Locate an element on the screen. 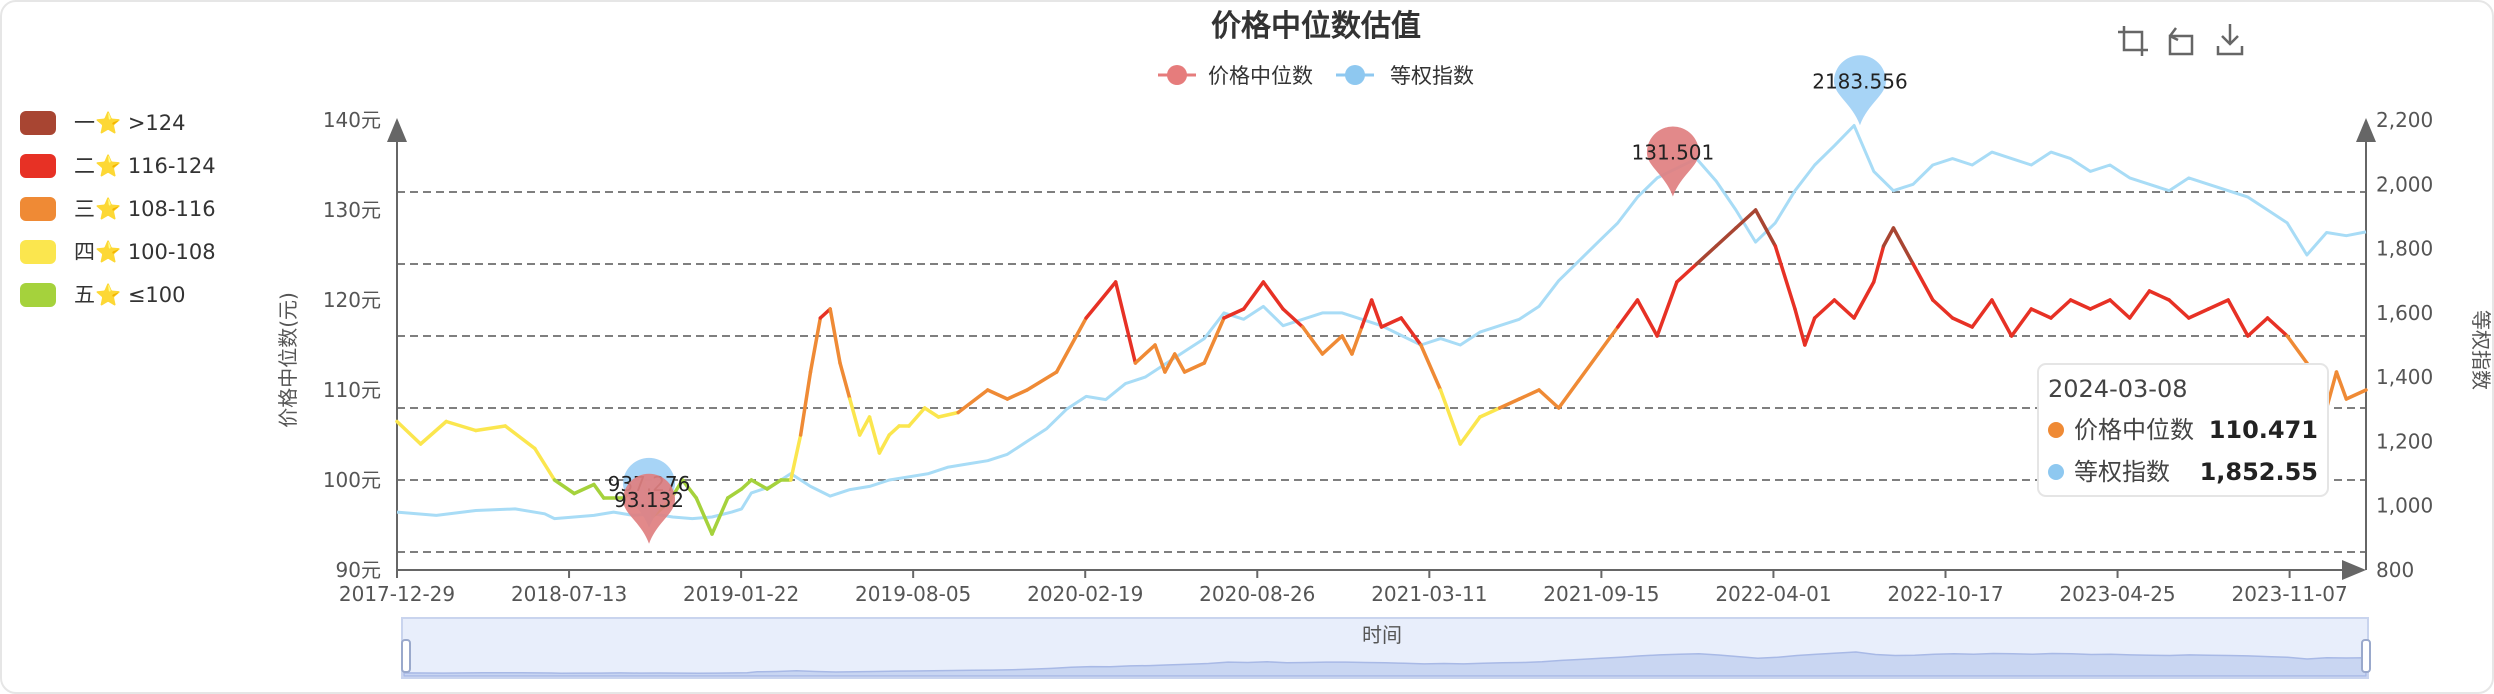  zoom-area-icon is located at coordinates (2133, 41).